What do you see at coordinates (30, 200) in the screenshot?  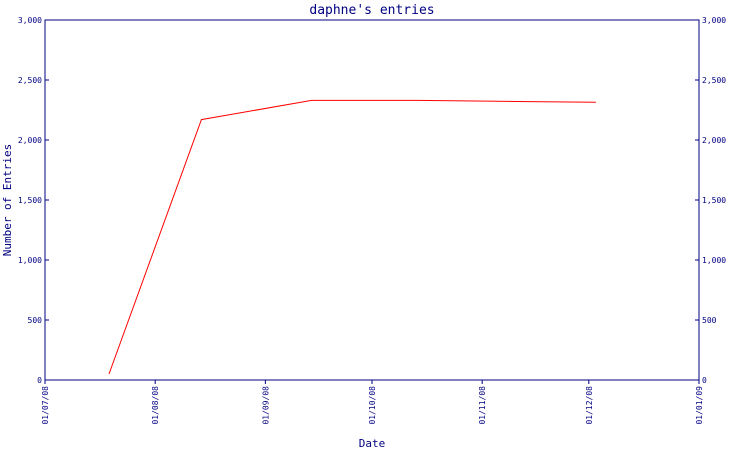 I see `y-tick-label-left: 1,500` at bounding box center [30, 200].